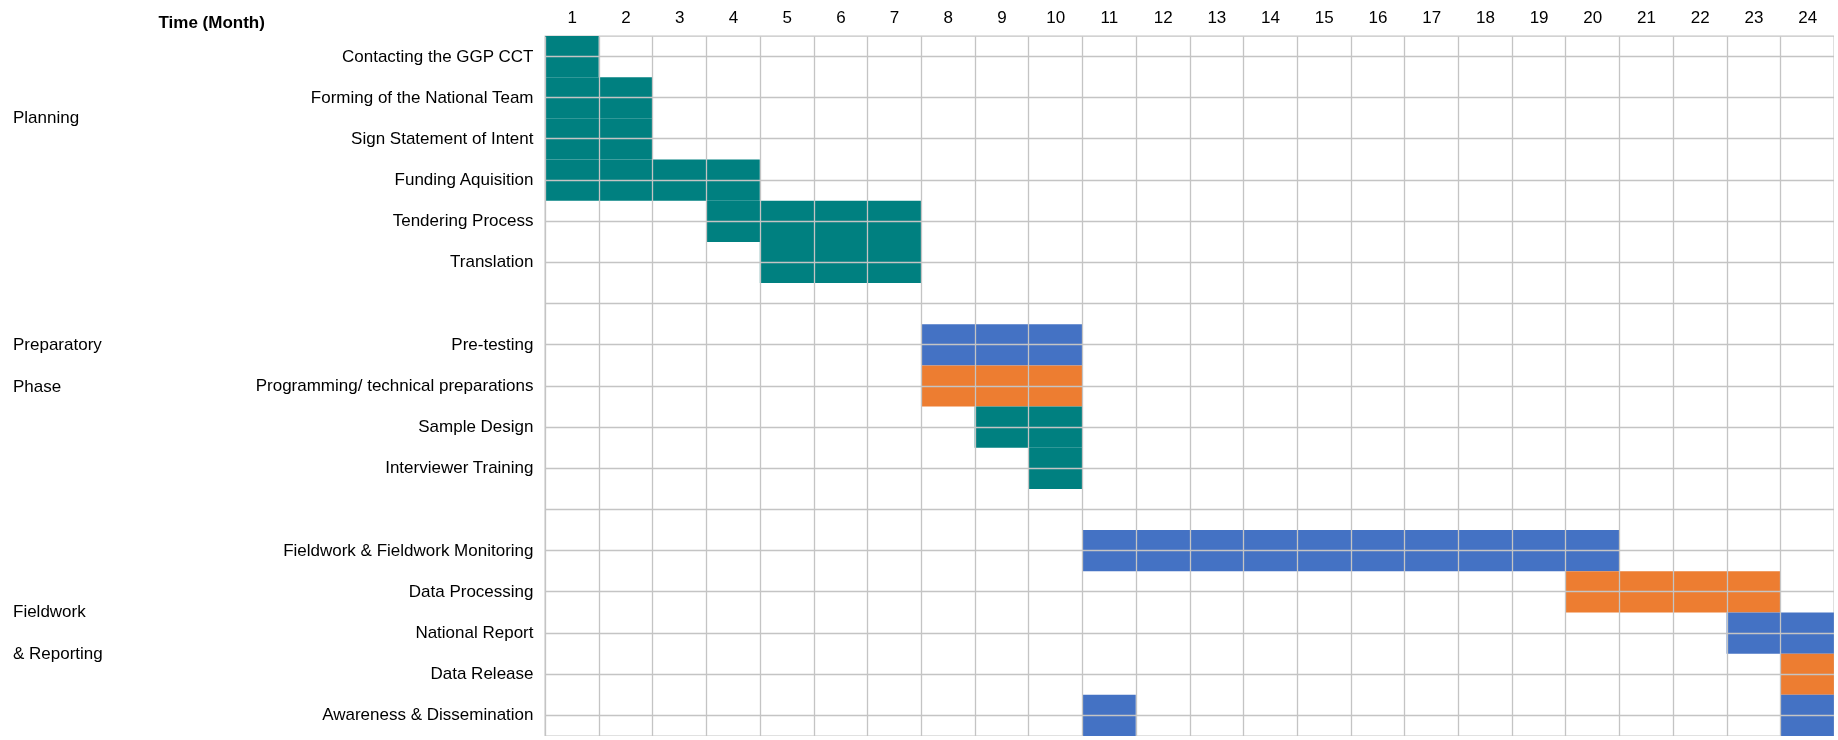 The width and height of the screenshot is (1838, 740). What do you see at coordinates (1593, 17) in the screenshot?
I see `x-tick-label: 20` at bounding box center [1593, 17].